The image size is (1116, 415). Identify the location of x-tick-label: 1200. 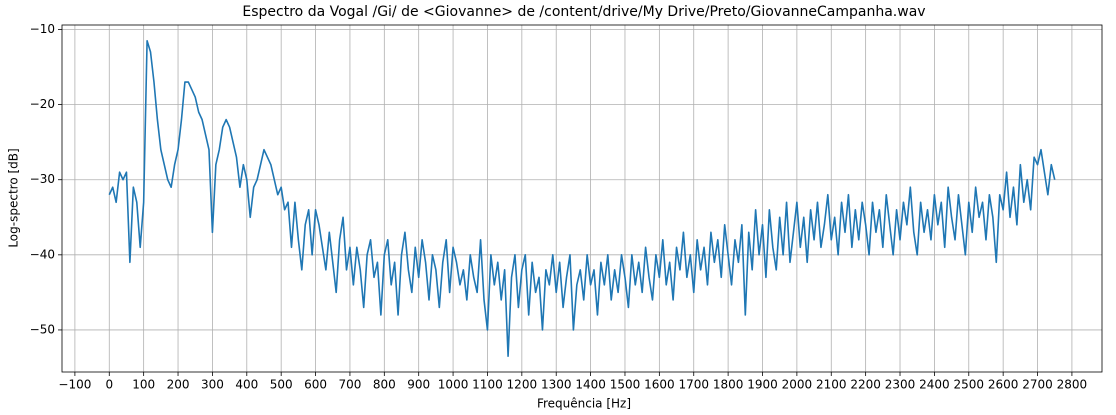
(522, 385).